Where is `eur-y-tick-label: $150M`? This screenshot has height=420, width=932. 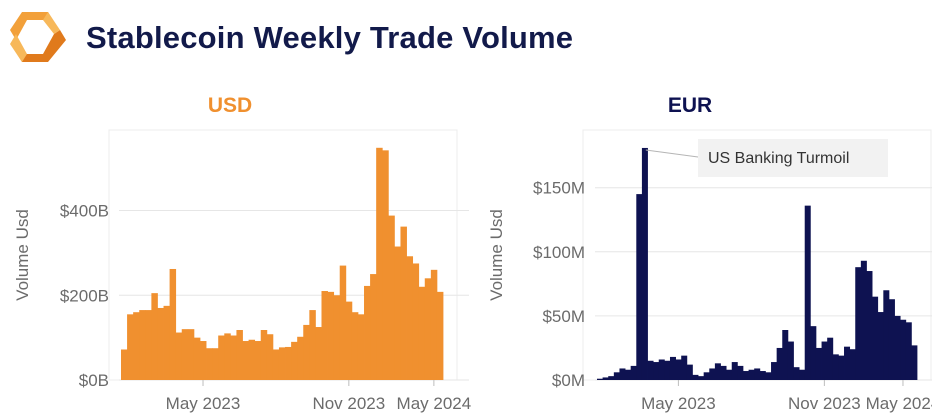
eur-y-tick-label: $150M is located at coordinates (559, 188).